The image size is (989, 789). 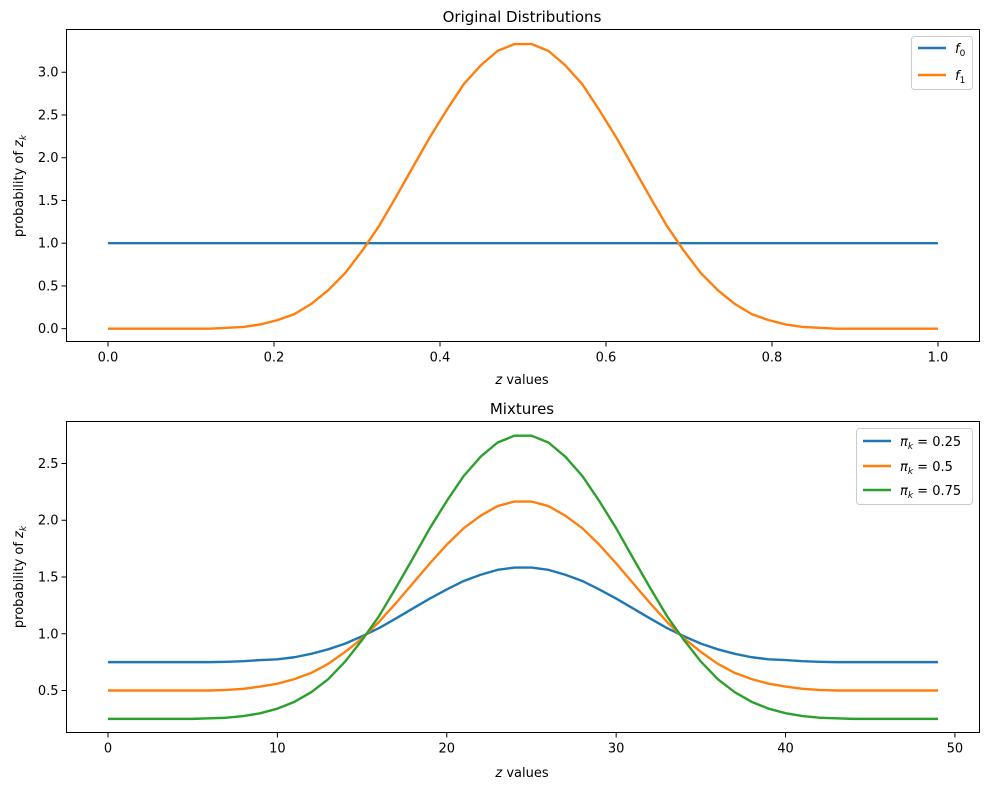 I want to click on chart-2-y-tick-label: 2.0, so click(x=48, y=521).